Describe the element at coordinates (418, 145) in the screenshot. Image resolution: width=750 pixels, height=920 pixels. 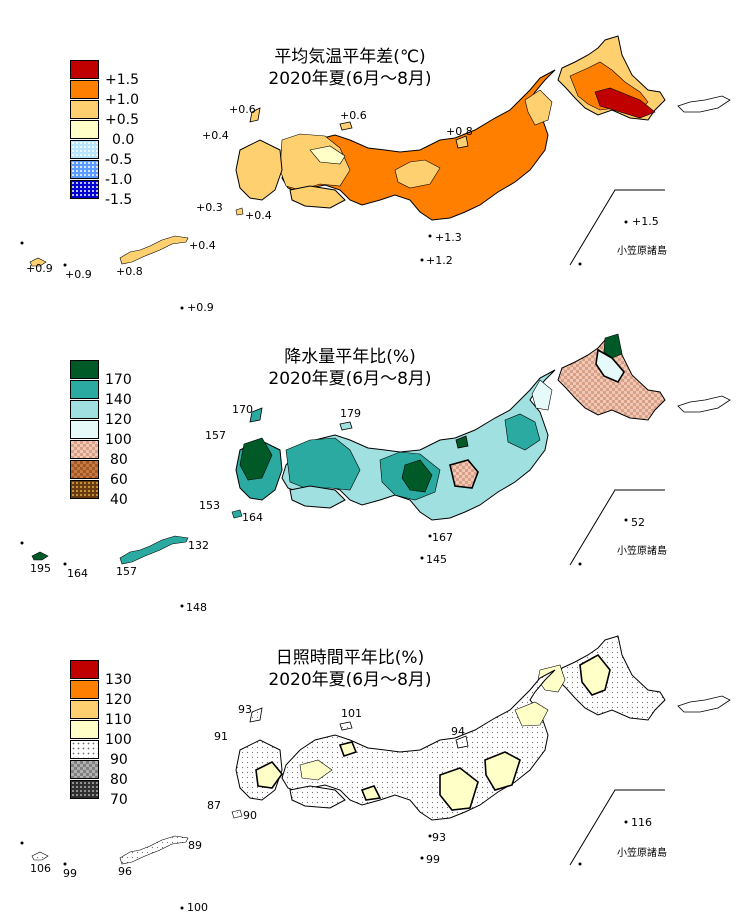
I see `honshu-region` at that location.